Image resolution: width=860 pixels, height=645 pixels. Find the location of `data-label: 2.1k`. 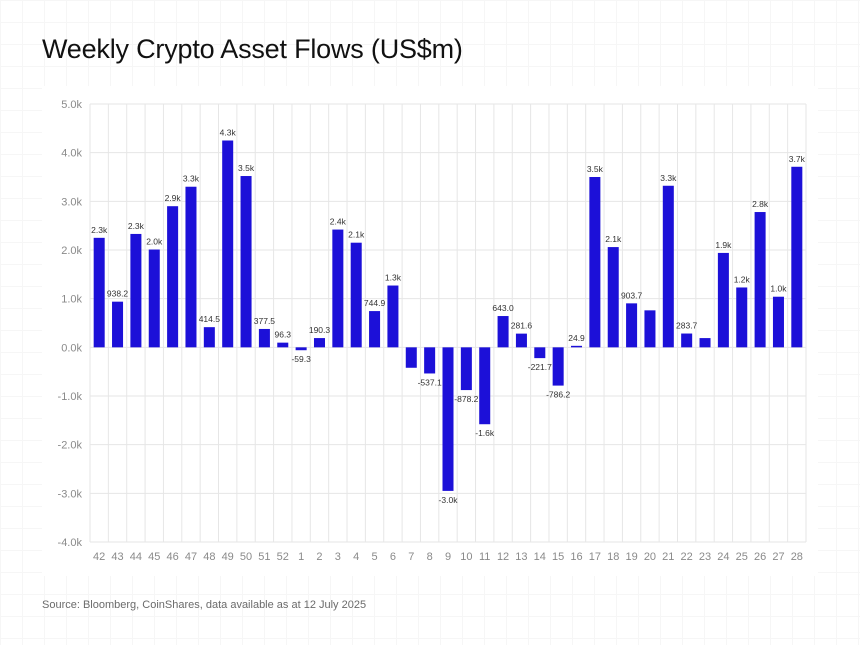

data-label: 2.1k is located at coordinates (356, 235).